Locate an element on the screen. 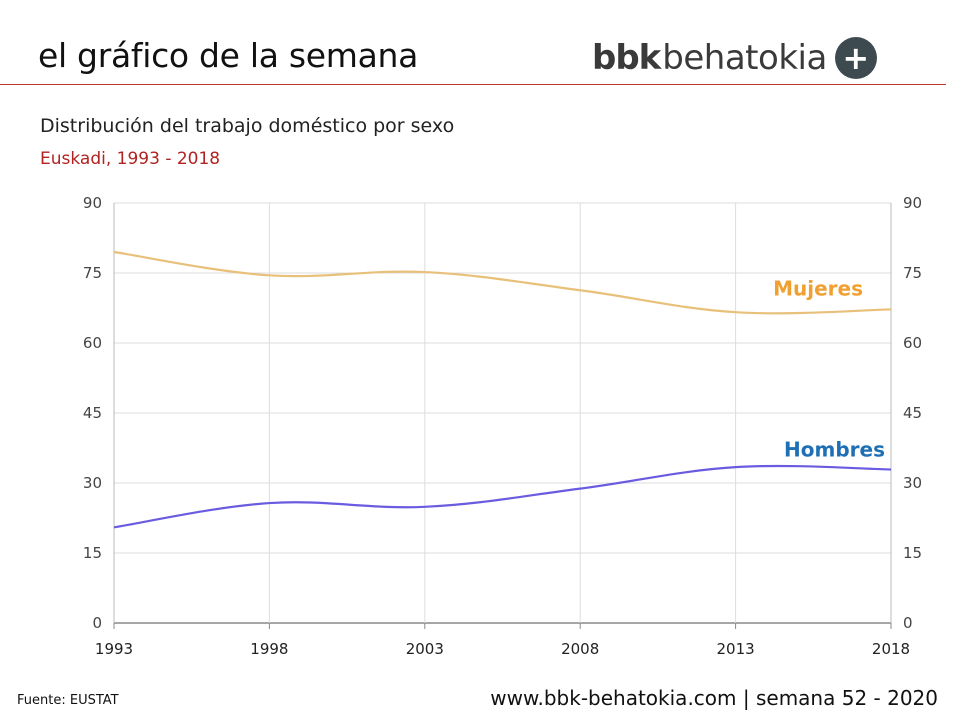  y-tick-label-right: 30 is located at coordinates (912, 483).